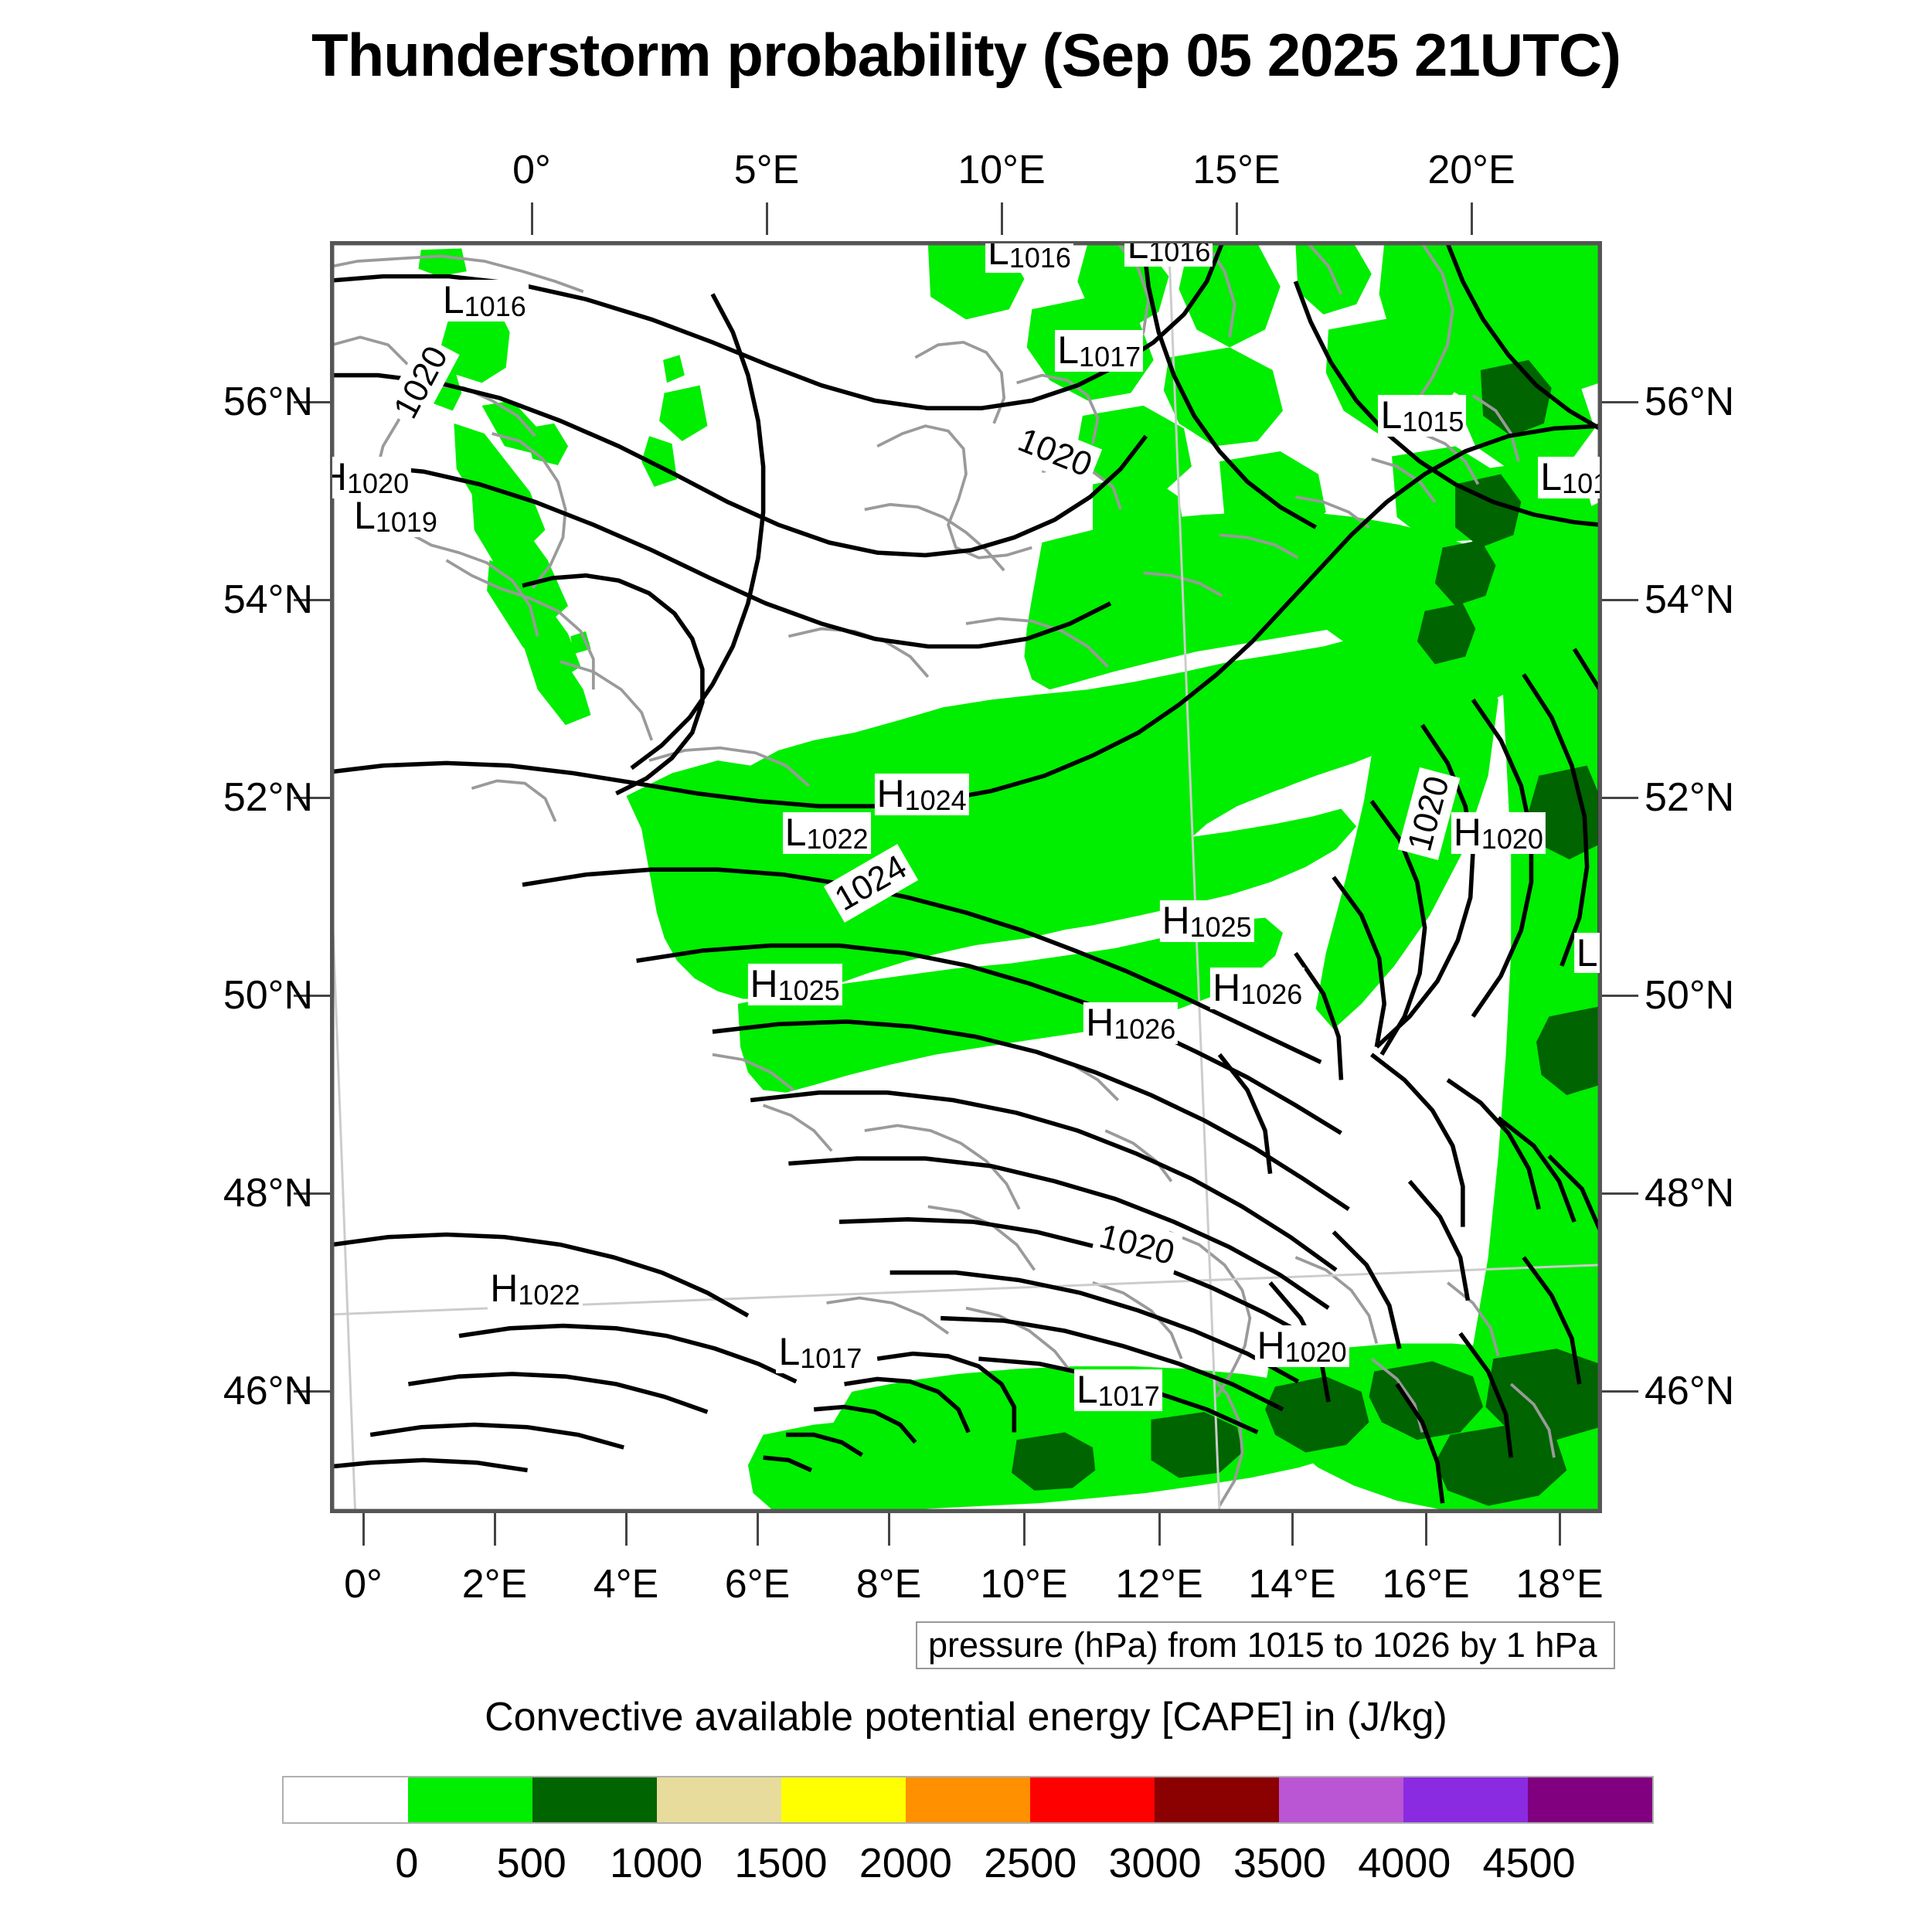 The image size is (1932, 1932). What do you see at coordinates (535, 1289) in the screenshot?
I see `pressure-system-h-1022: H1022` at bounding box center [535, 1289].